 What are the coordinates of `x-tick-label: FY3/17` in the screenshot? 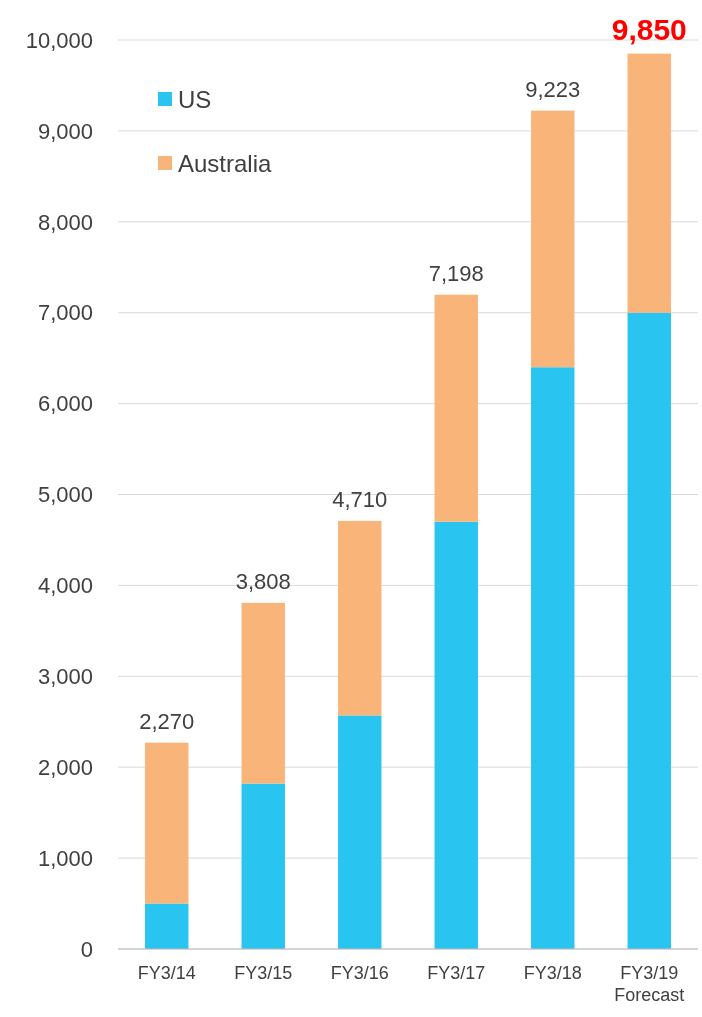 It's located at (456, 973).